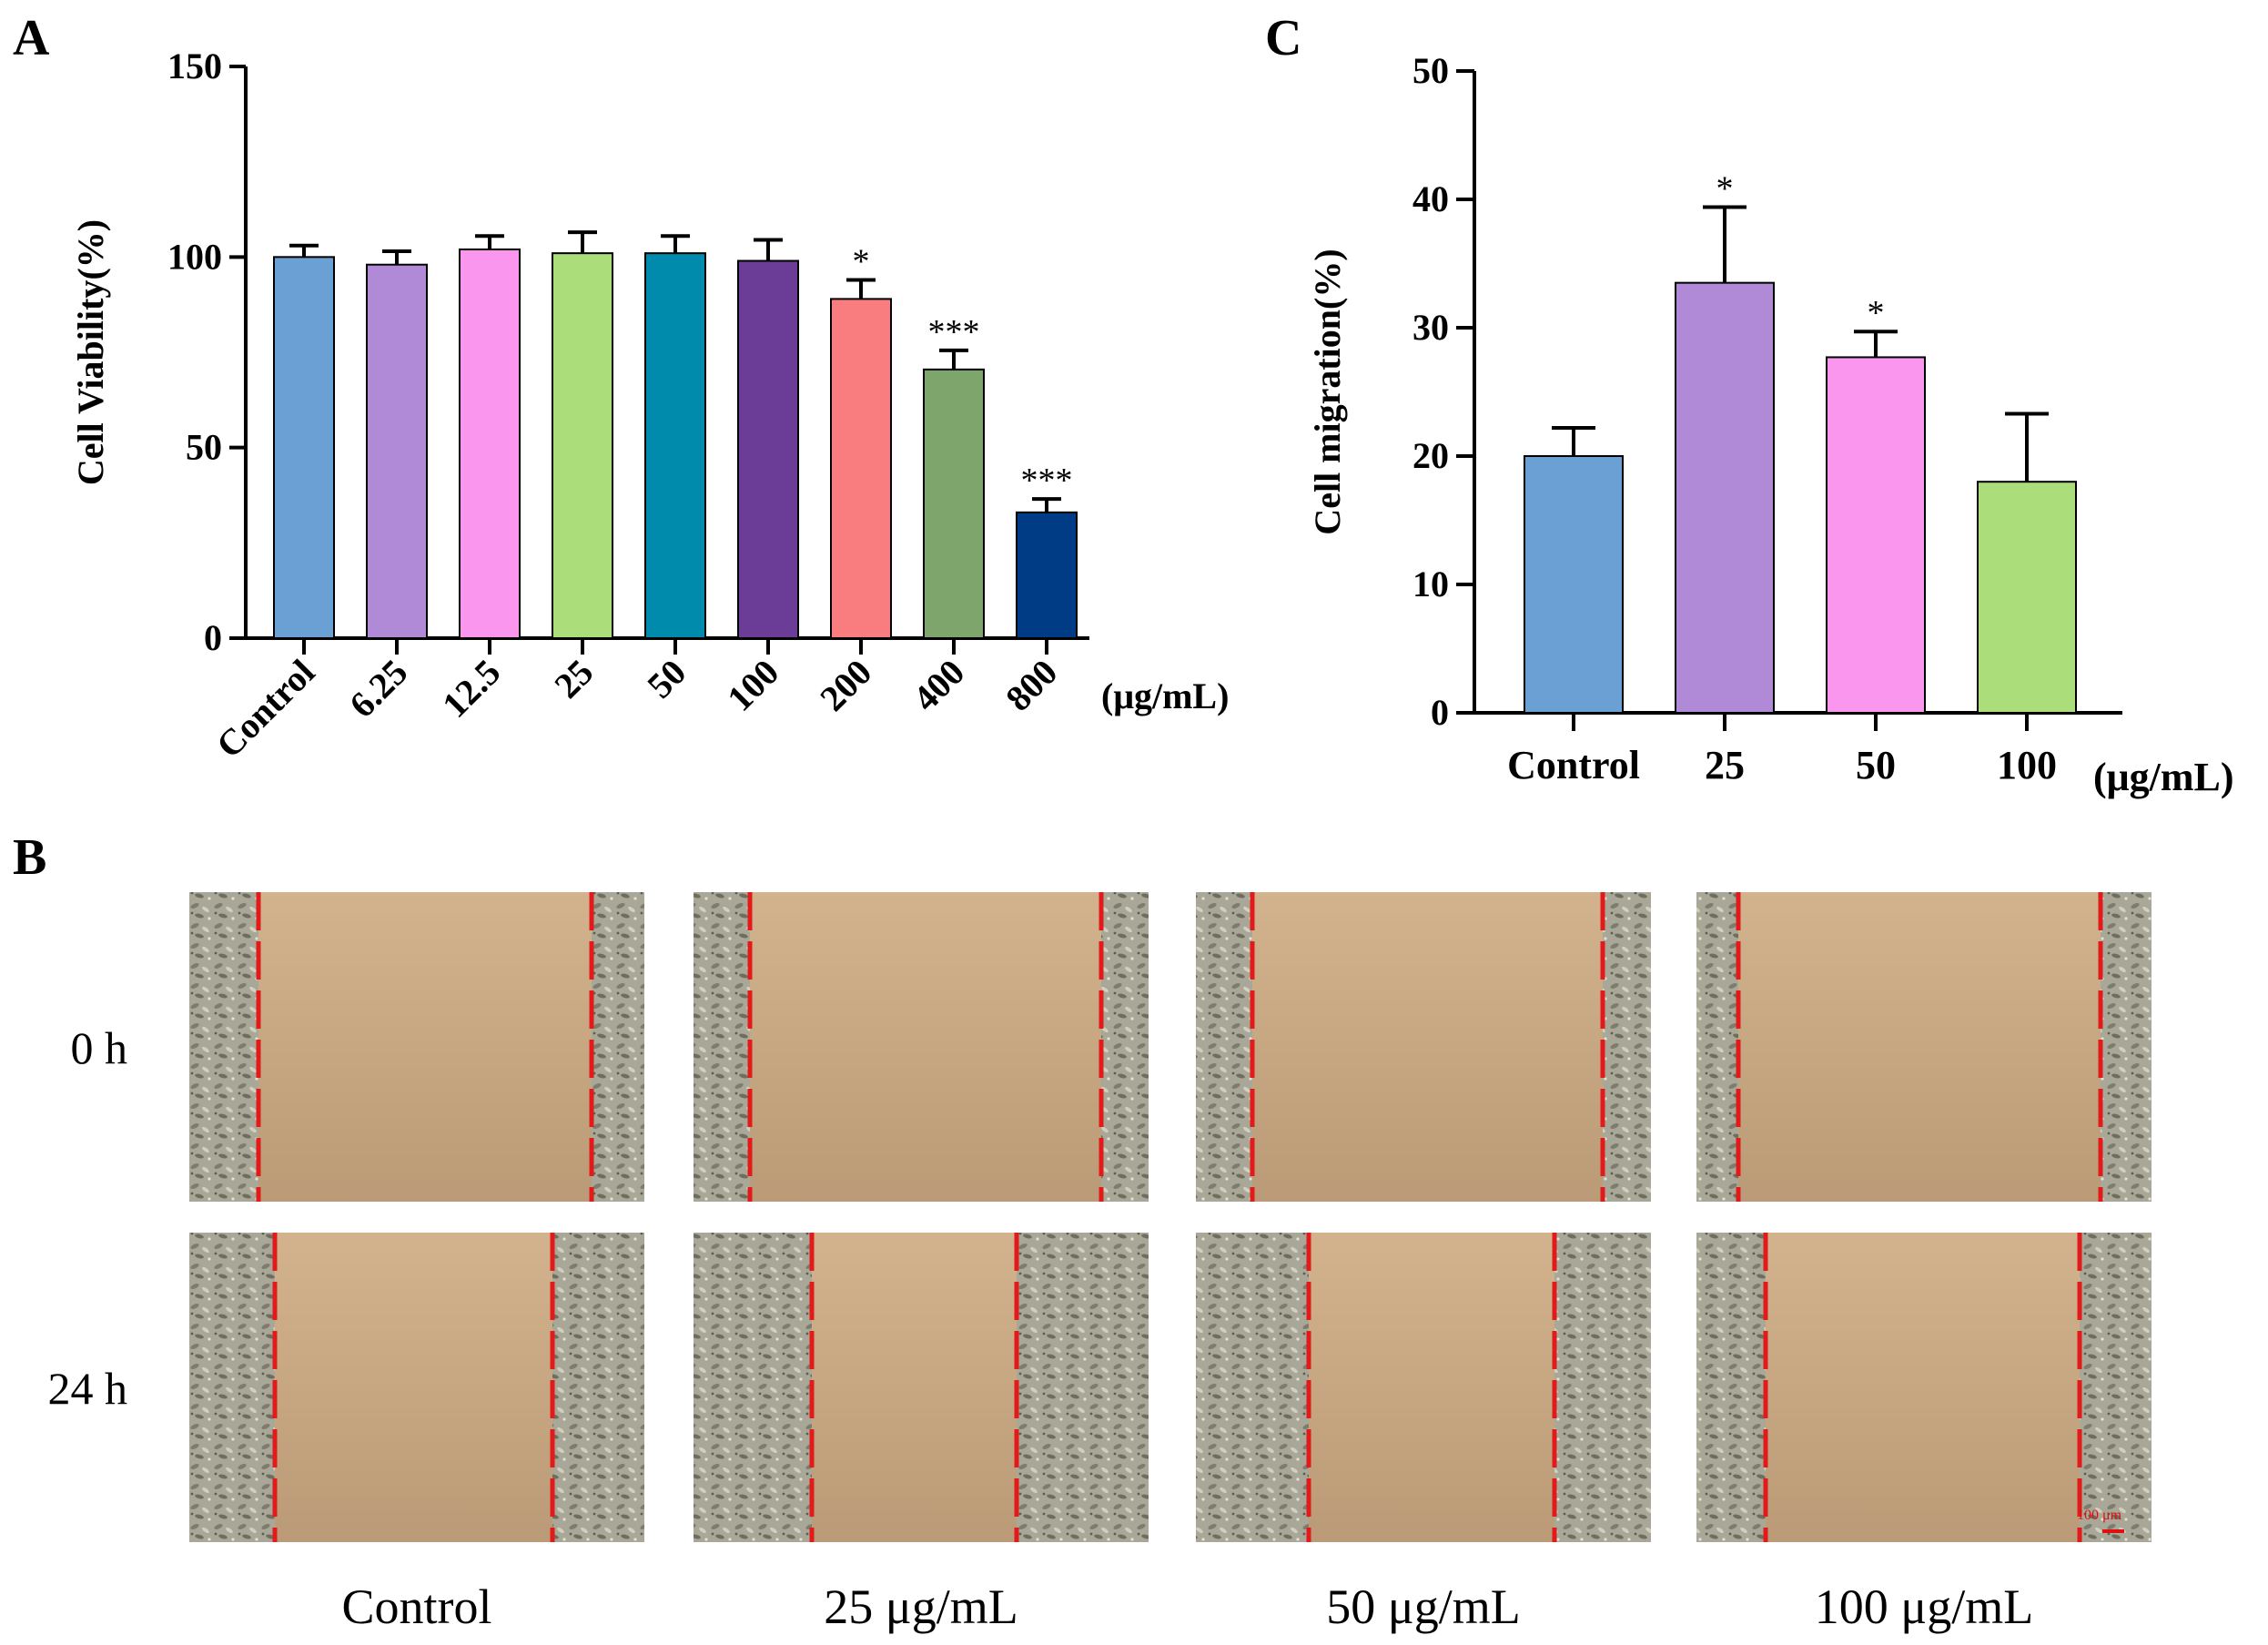  I want to click on column-label: 25 μg/mL, so click(921, 1606).